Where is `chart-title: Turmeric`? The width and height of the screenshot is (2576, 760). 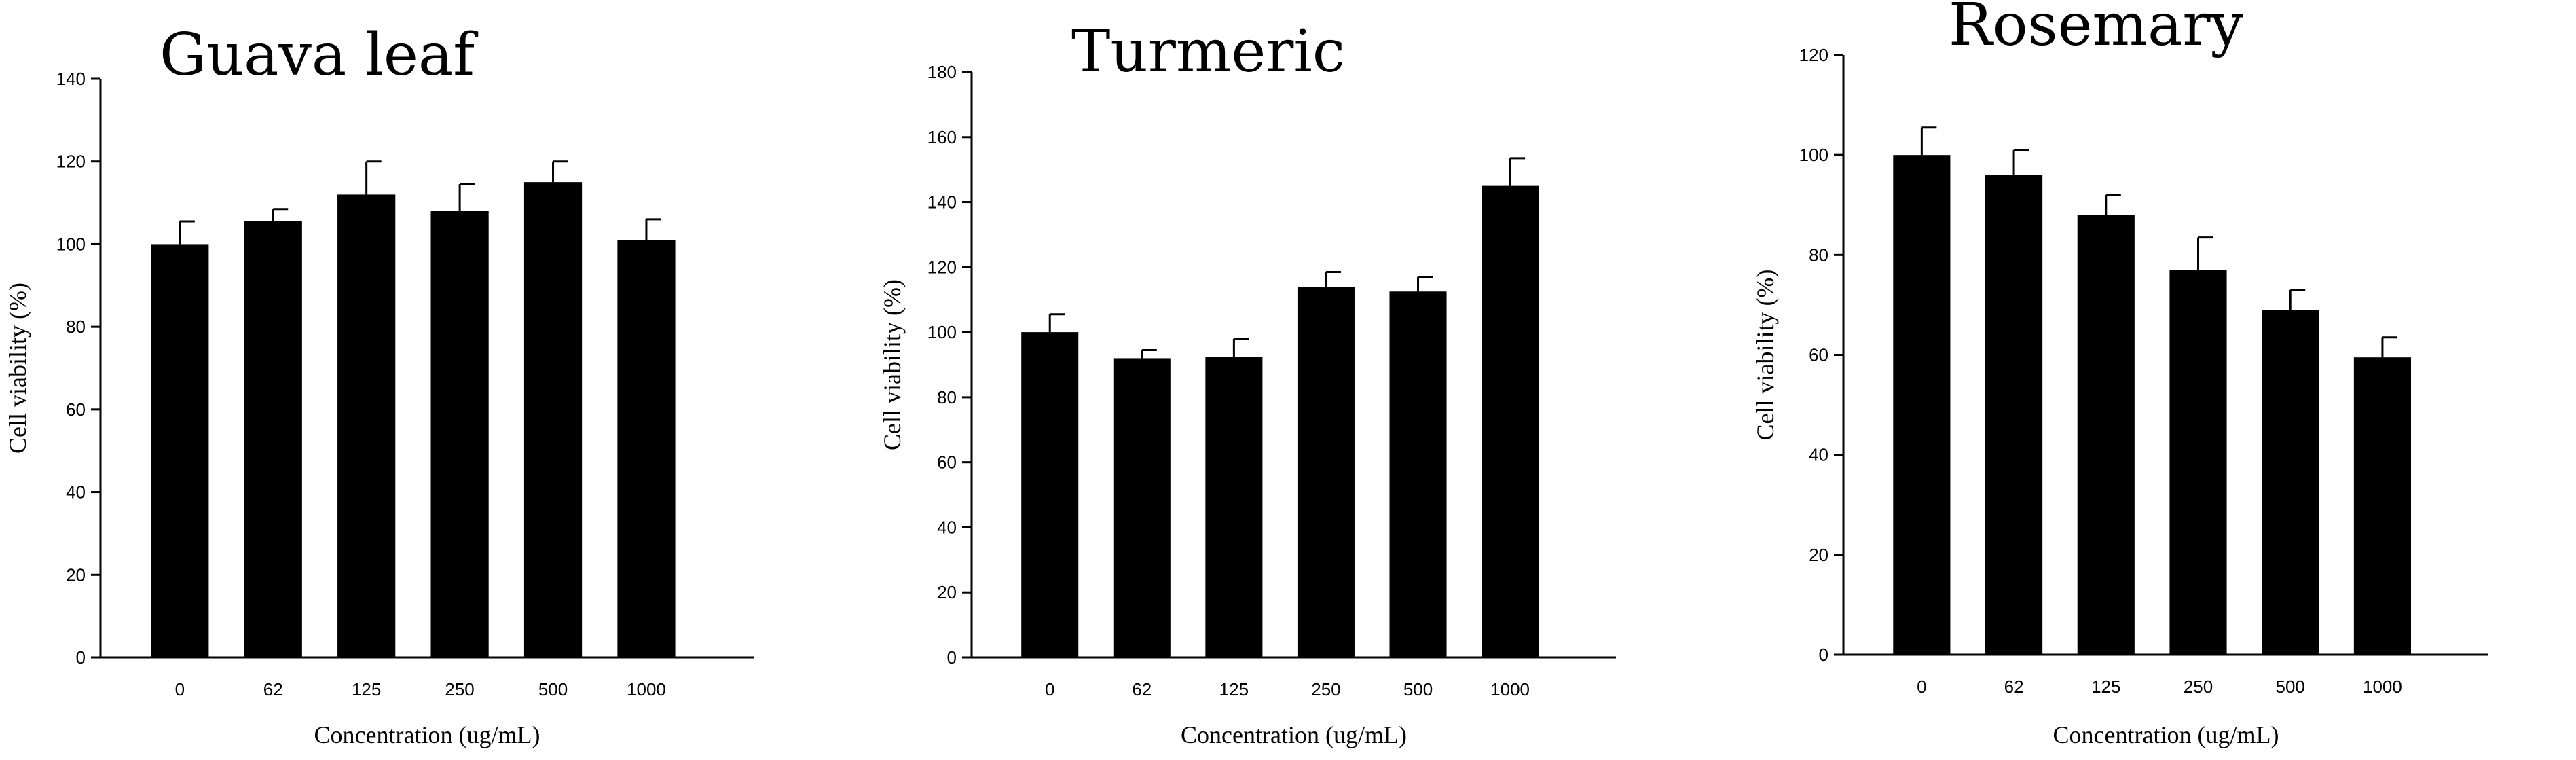
chart-title: Turmeric is located at coordinates (1208, 52).